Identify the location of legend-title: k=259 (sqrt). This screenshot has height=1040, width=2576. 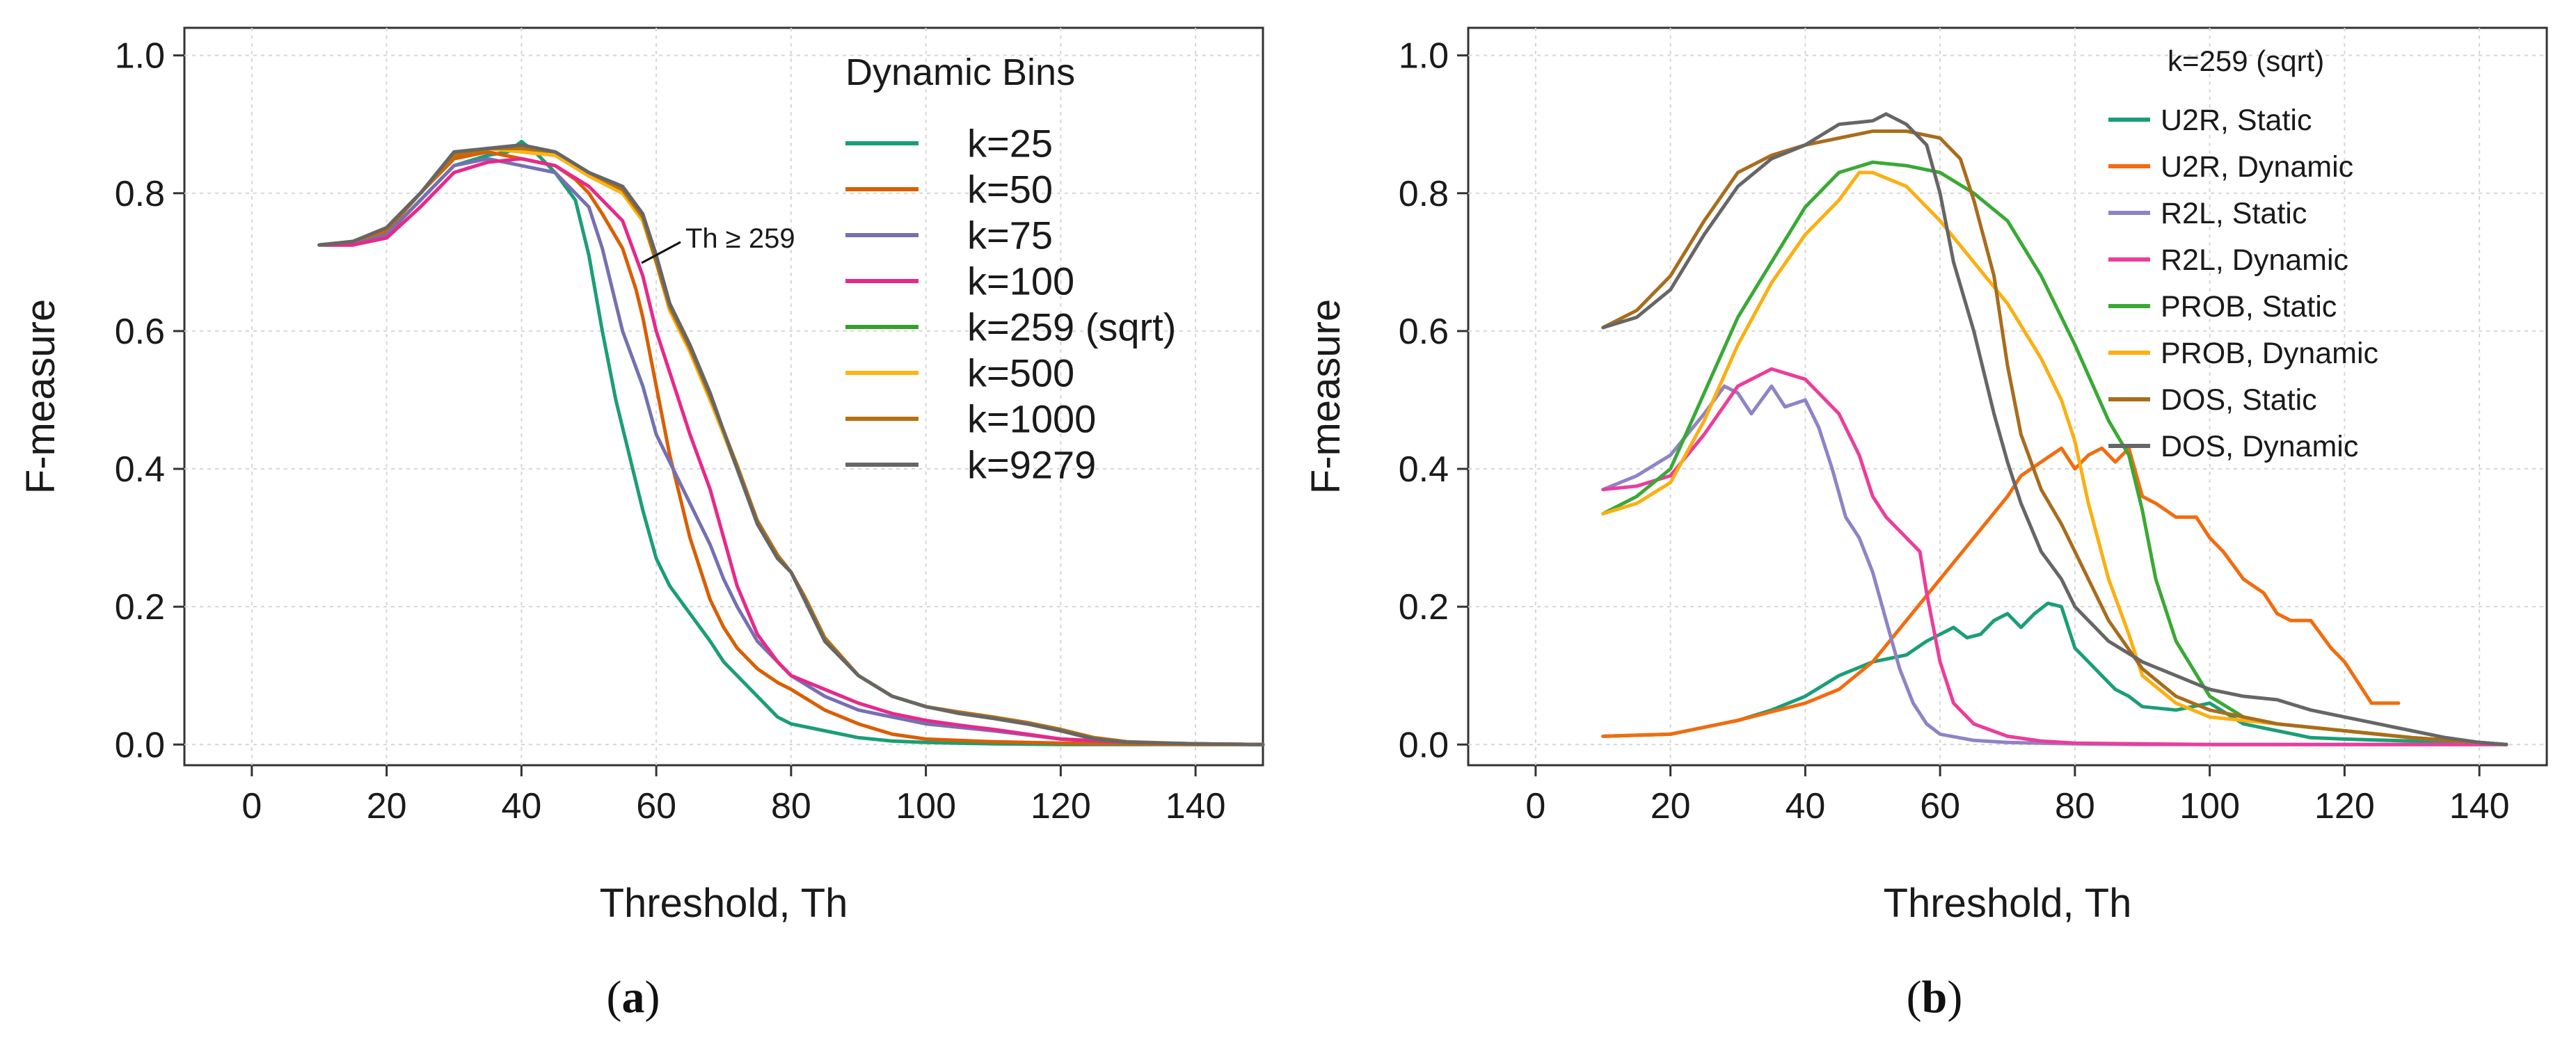
(2246, 61).